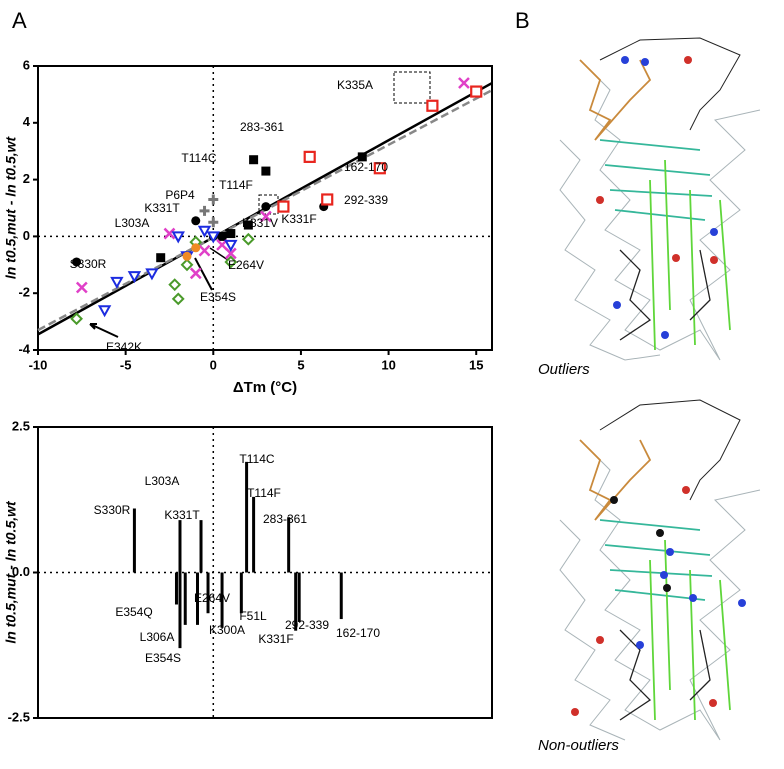  Describe the element at coordinates (366, 167) in the screenshot. I see `annotation: 162-170` at that location.